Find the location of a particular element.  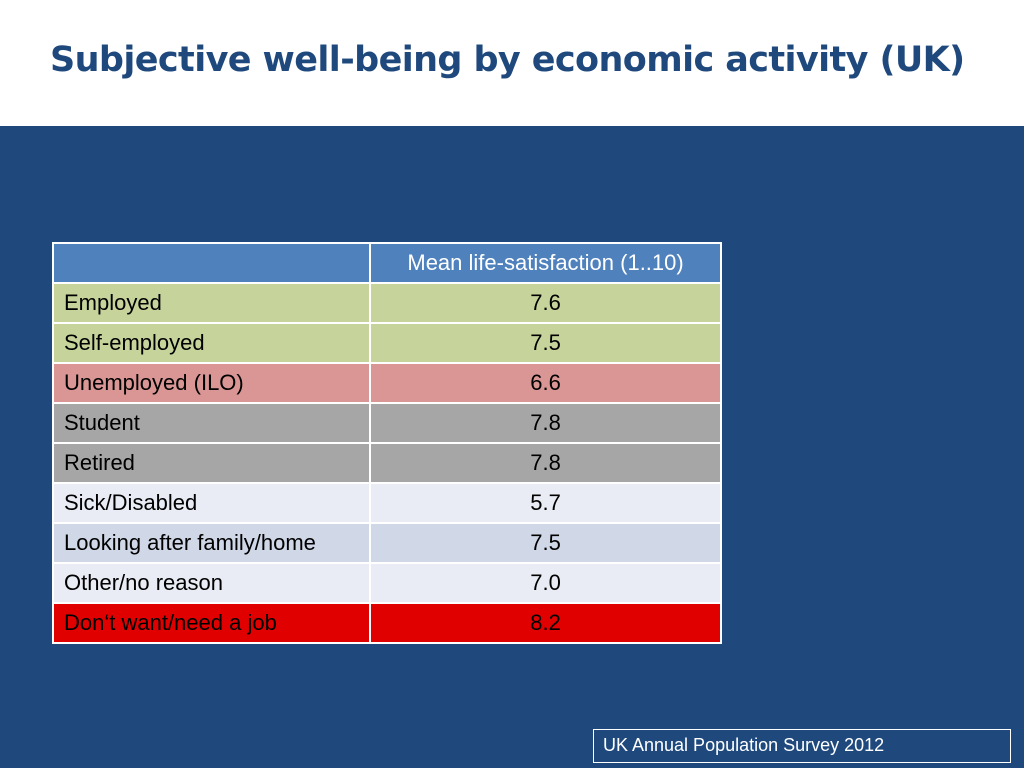

table-row: Self-employed 7.5 is located at coordinates (386, 343).